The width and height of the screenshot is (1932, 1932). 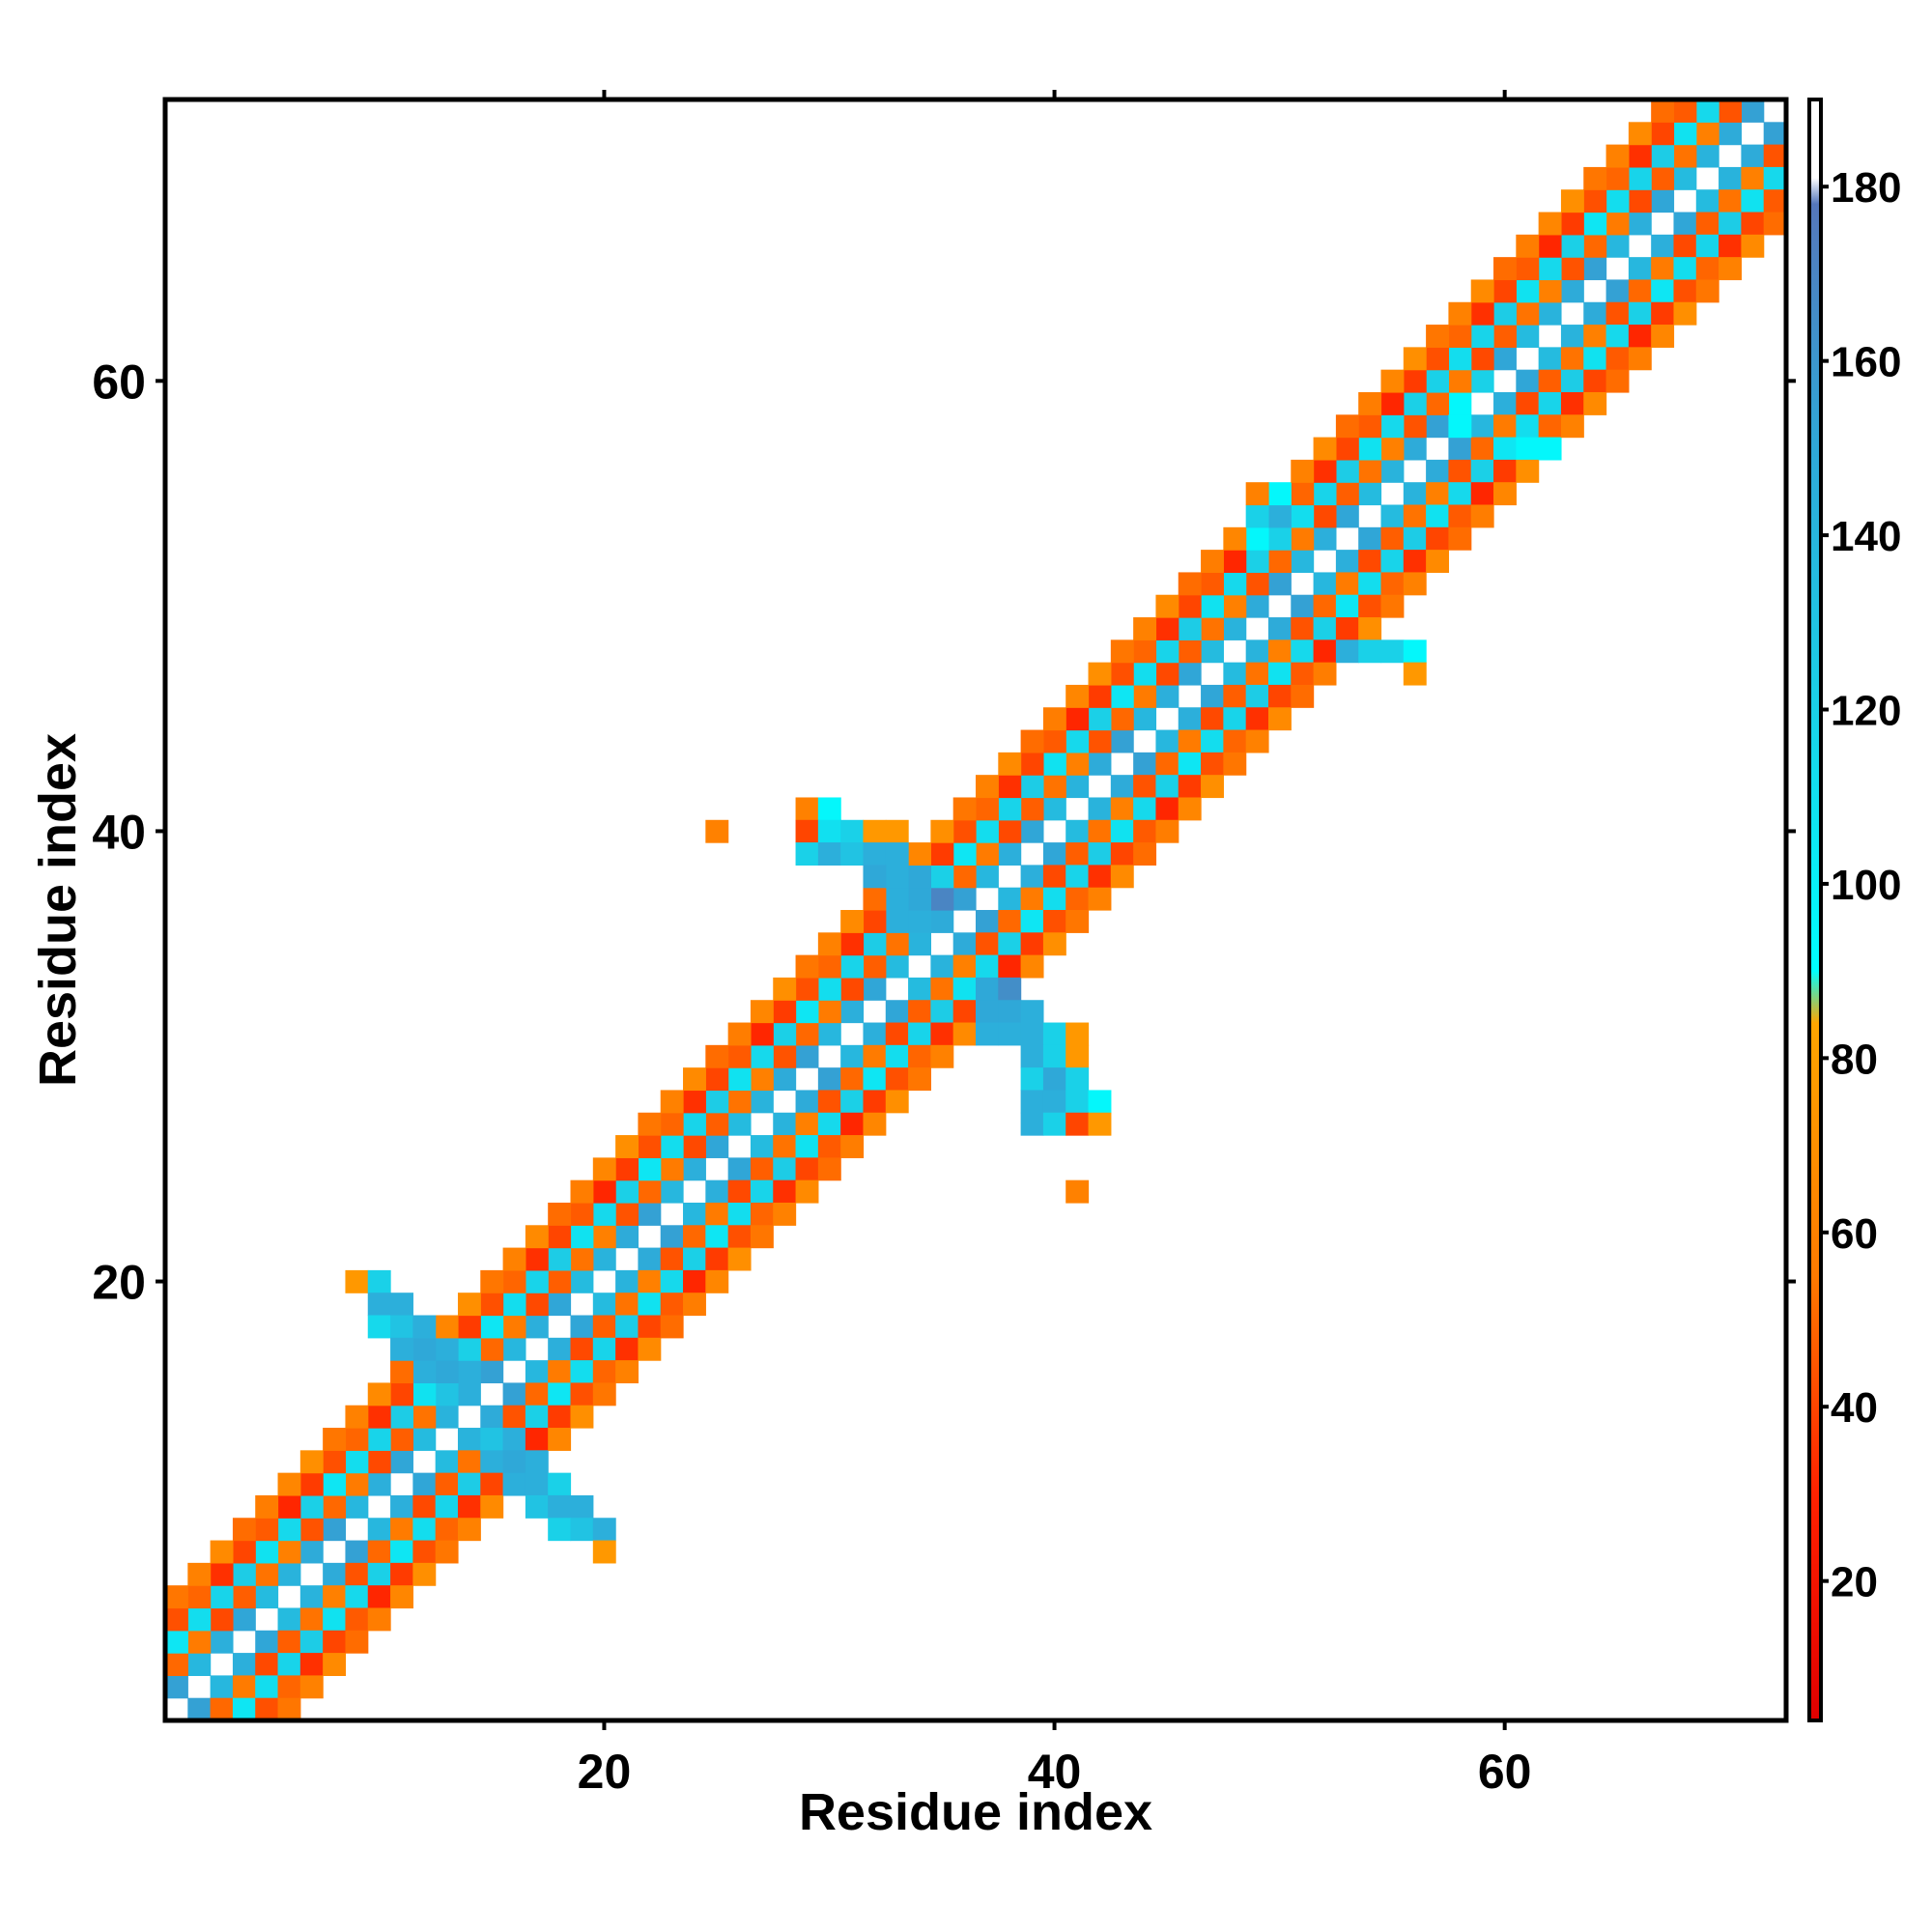 What do you see at coordinates (119, 382) in the screenshot?
I see `y-tick-label: 60` at bounding box center [119, 382].